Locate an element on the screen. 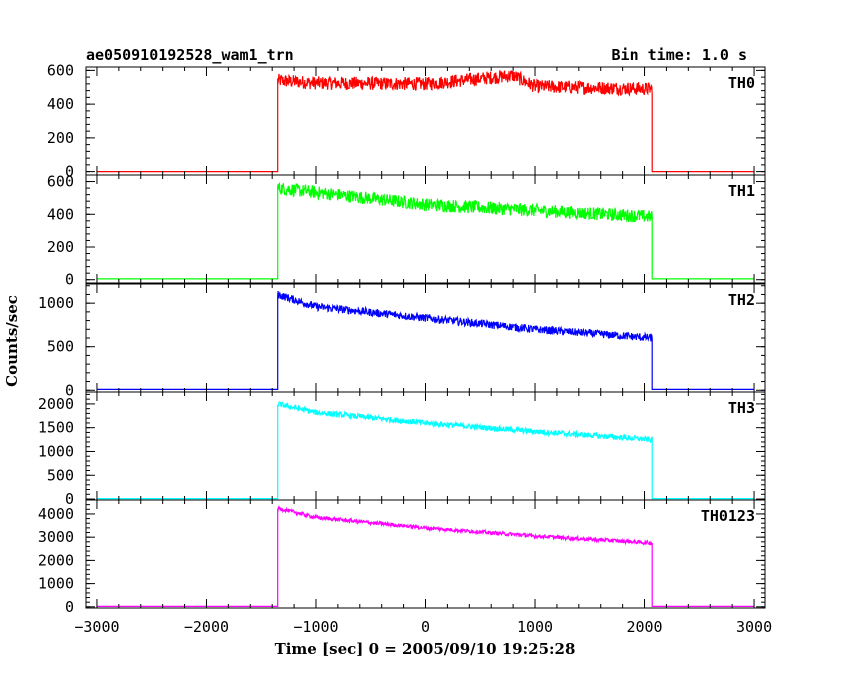 The height and width of the screenshot is (680, 850). panel-frame-th1 is located at coordinates (425, 229).